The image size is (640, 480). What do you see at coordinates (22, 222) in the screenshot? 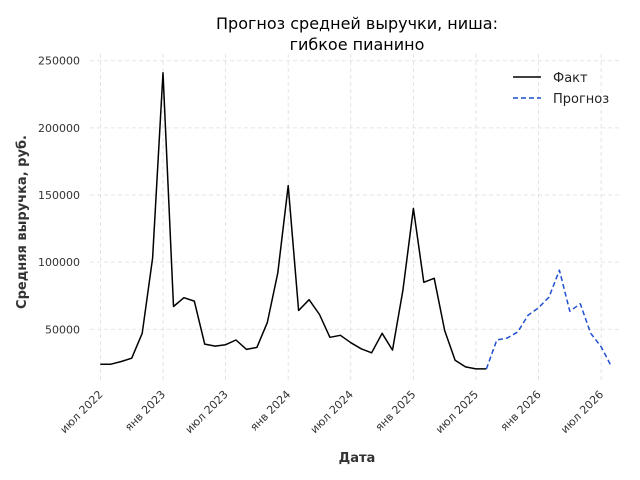
I see `y-axis-title: Средняя выручка, руб.` at bounding box center [22, 222].